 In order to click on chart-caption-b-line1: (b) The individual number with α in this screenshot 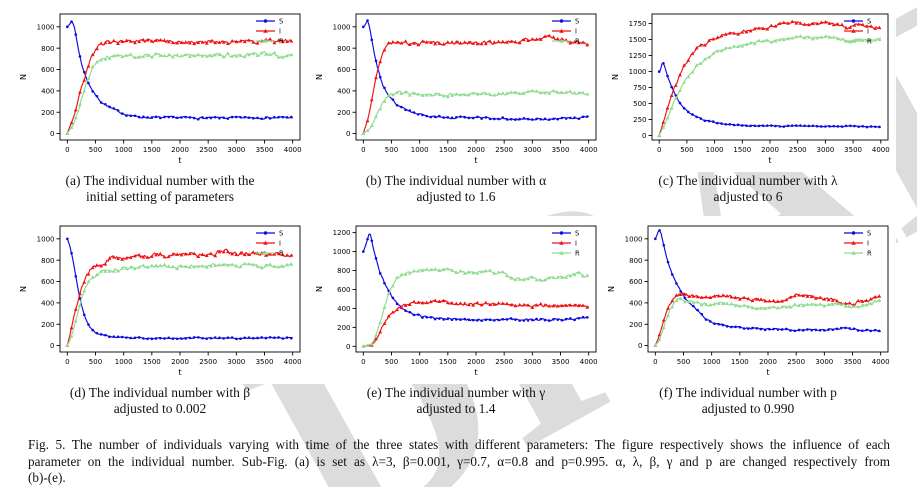, I will do `click(456, 180)`.